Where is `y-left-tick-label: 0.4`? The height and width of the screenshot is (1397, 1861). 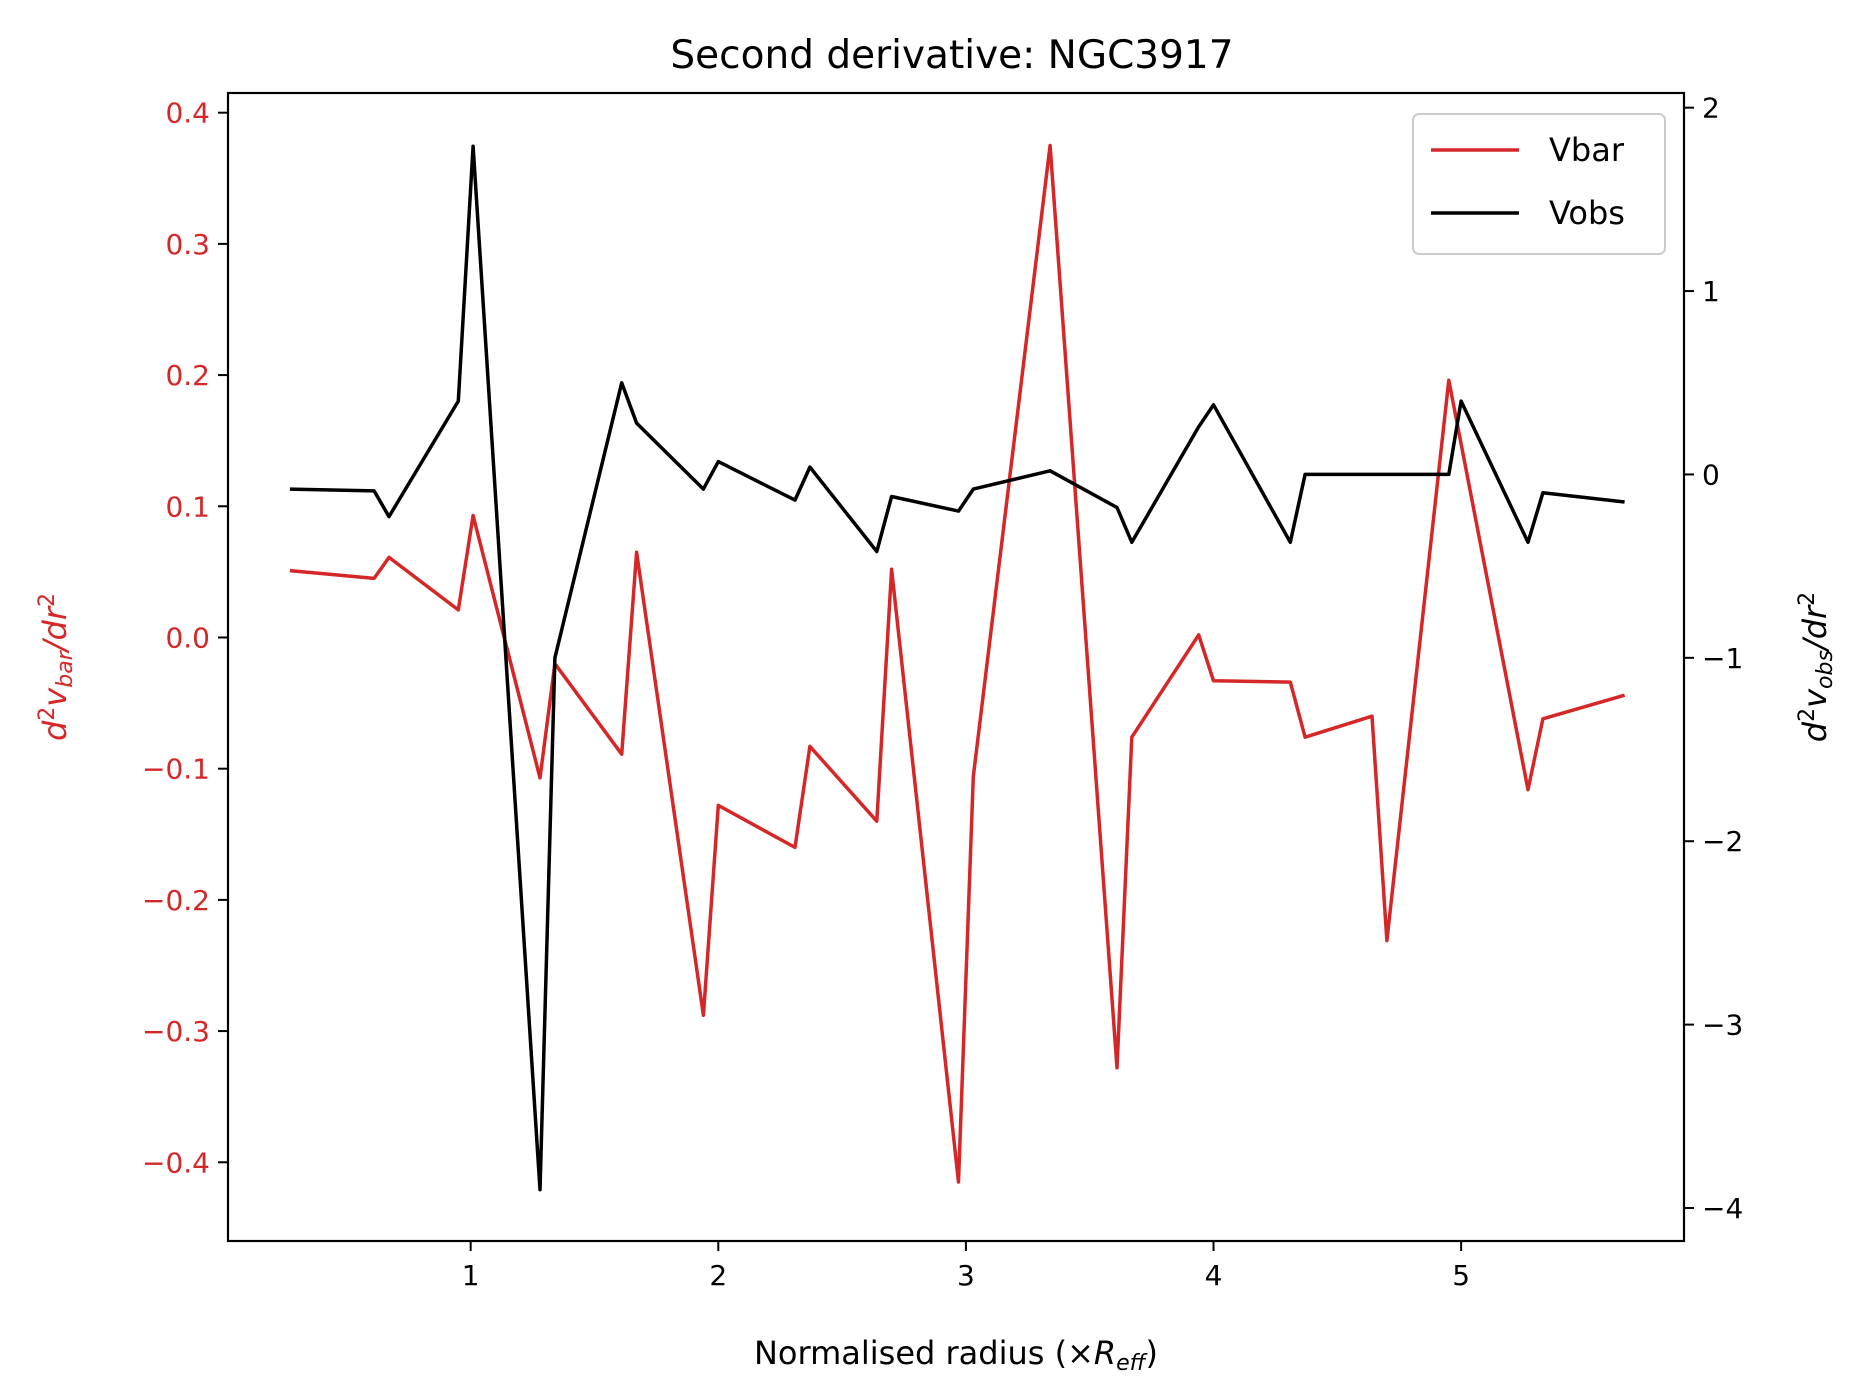
y-left-tick-label: 0.4 is located at coordinates (187, 113).